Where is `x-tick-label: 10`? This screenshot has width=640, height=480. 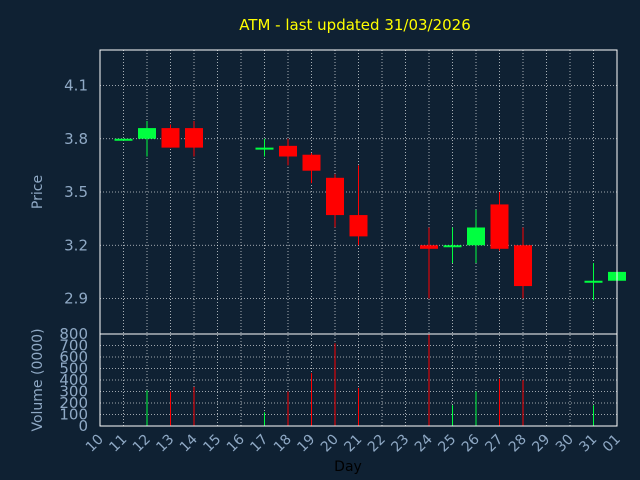 x-tick-label: 10 is located at coordinates (95, 444).